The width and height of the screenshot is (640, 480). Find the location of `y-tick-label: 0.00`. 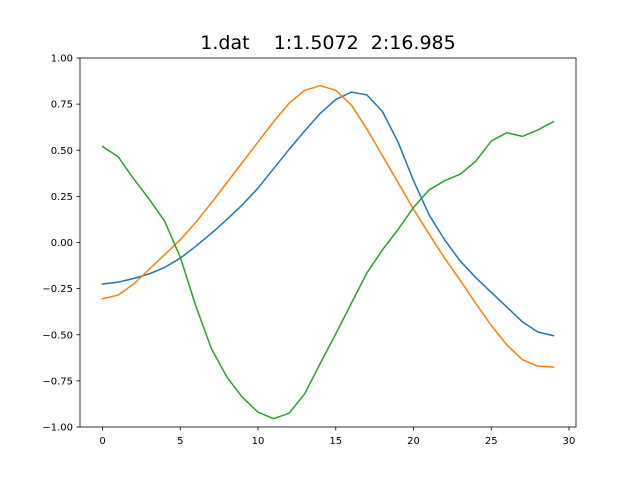

y-tick-label: 0.00 is located at coordinates (62, 243).